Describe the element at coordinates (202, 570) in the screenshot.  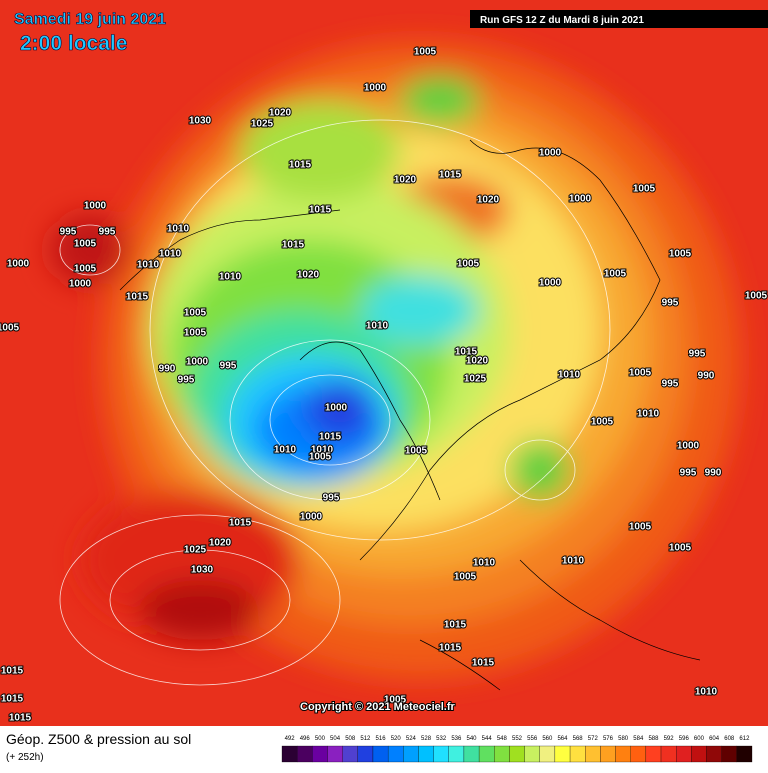
I see `isobar-label: 1030` at that location.